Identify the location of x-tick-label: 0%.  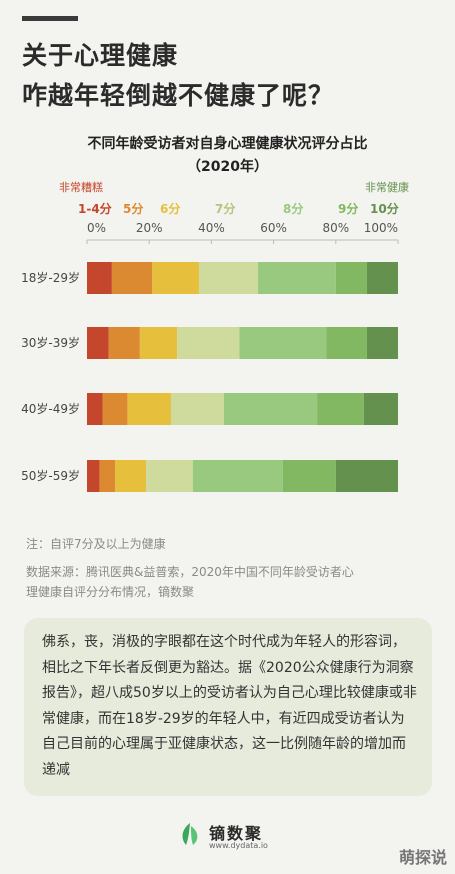
(96, 228).